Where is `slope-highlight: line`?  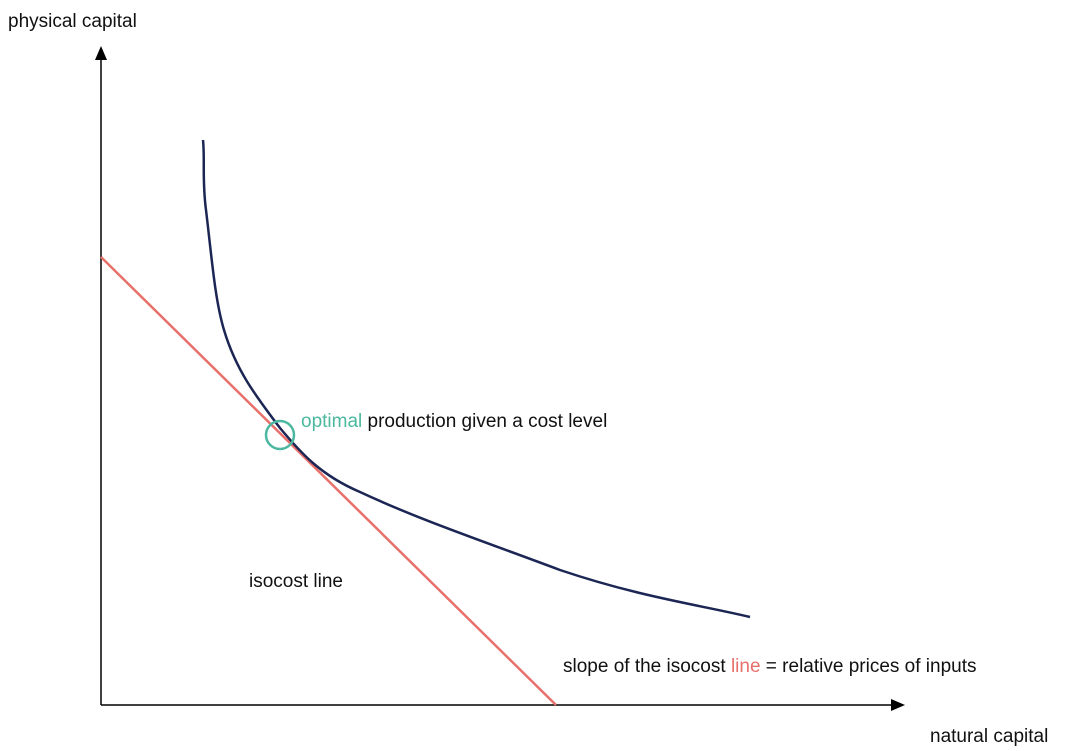
slope-highlight: line is located at coordinates (746, 666).